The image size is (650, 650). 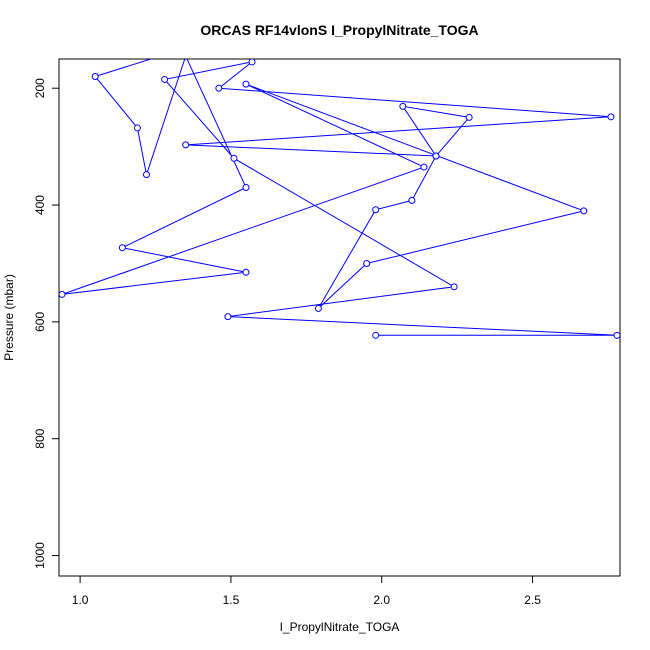 What do you see at coordinates (40, 555) in the screenshot?
I see `y-tick-label: 1000` at bounding box center [40, 555].